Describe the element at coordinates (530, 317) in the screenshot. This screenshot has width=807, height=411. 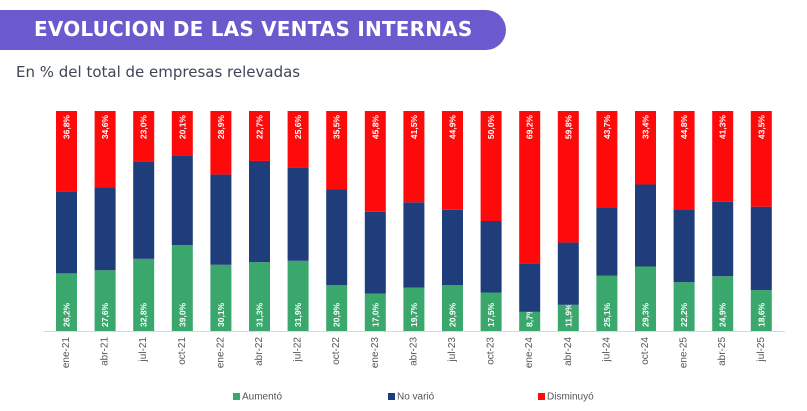
I see `data-label: 8,7%` at that location.